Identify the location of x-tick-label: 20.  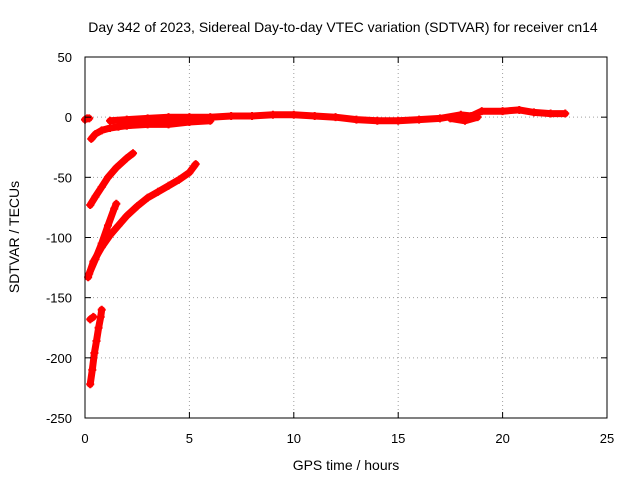
(502, 438).